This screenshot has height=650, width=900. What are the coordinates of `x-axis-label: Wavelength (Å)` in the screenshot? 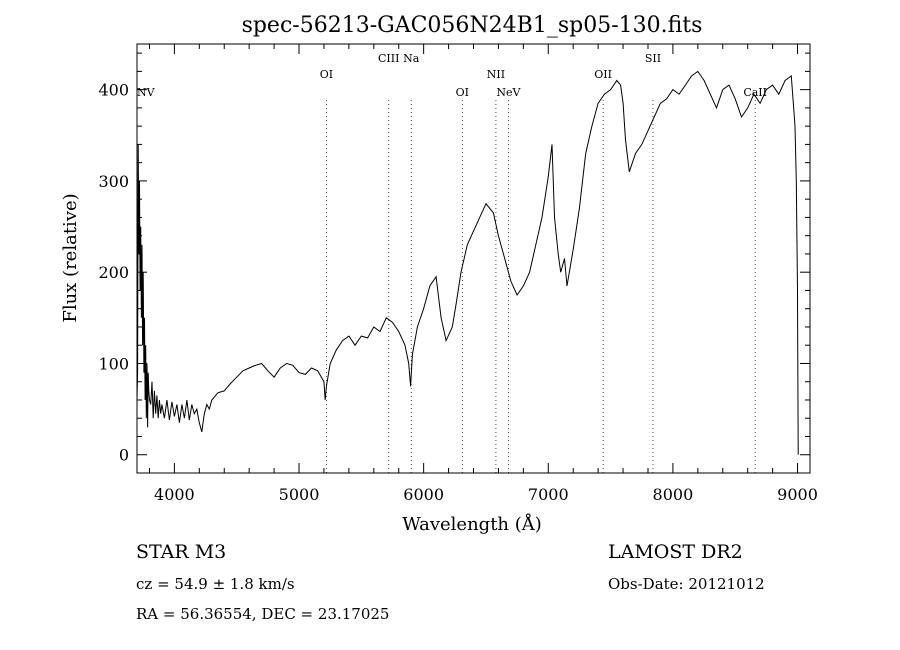 It's located at (472, 524).